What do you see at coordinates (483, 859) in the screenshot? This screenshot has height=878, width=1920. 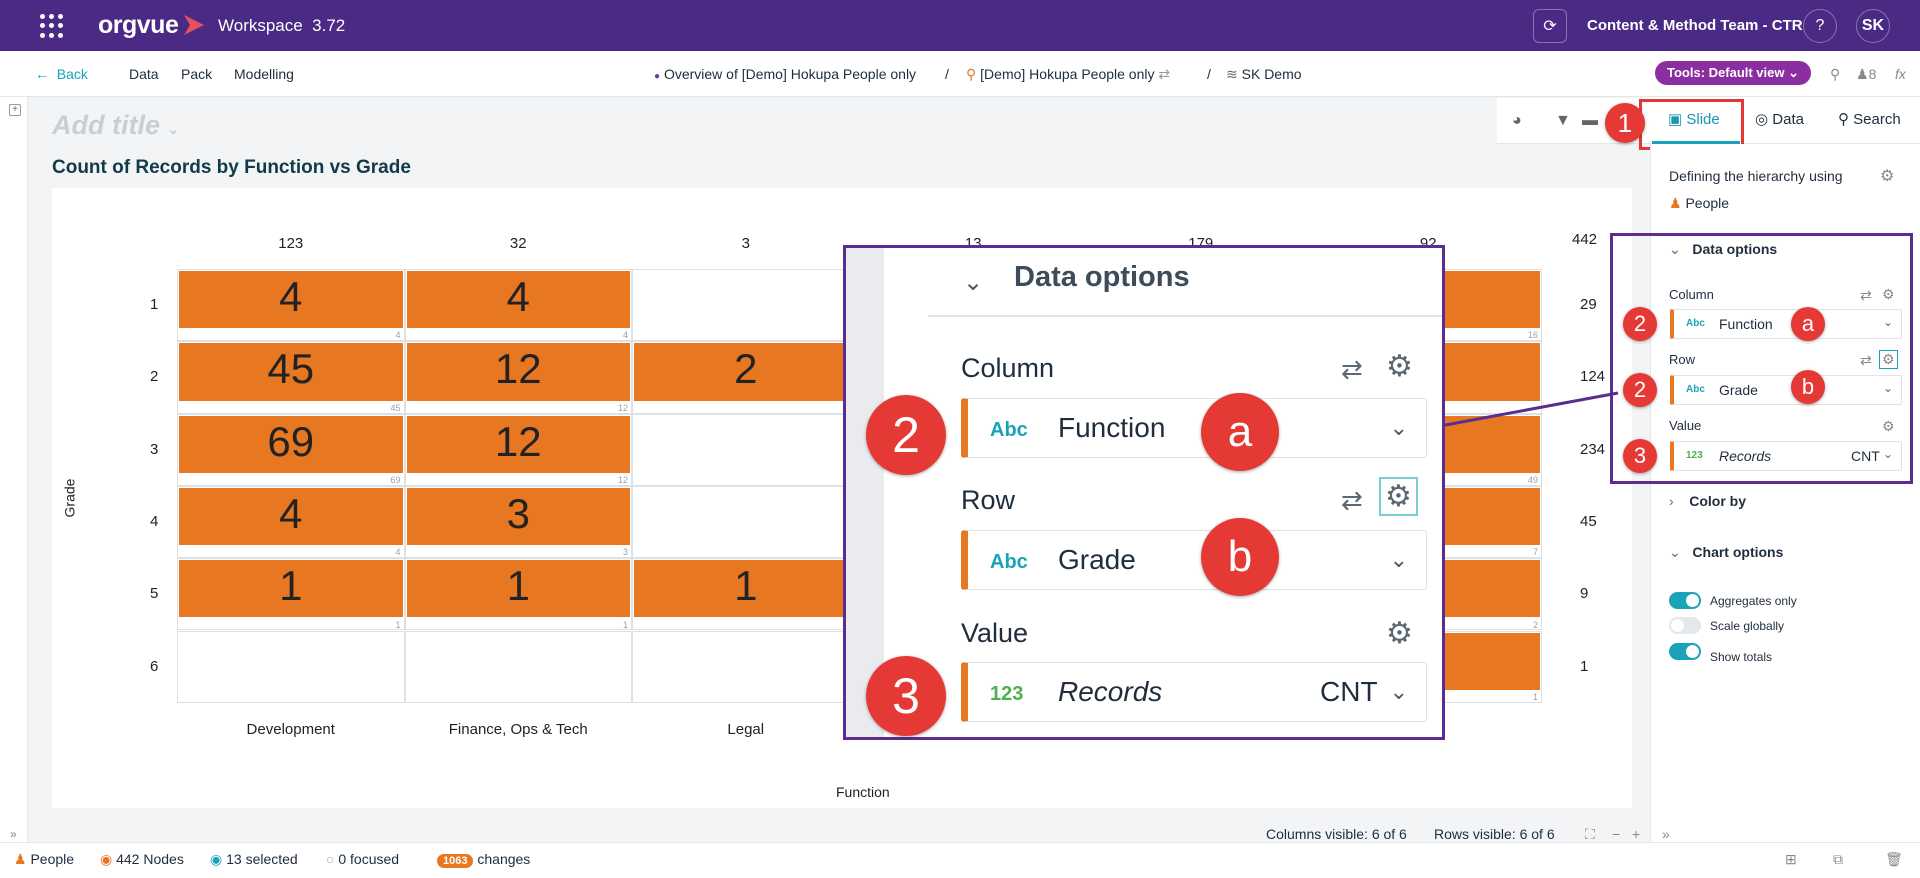 I see `status-changes: 1063 changes` at bounding box center [483, 859].